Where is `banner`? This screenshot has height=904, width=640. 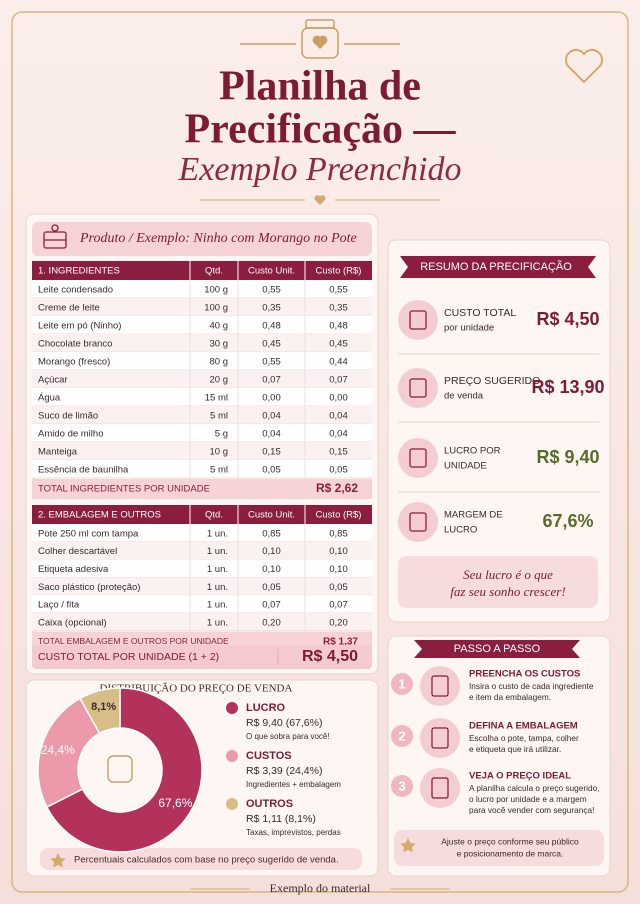 banner is located at coordinates (498, 267).